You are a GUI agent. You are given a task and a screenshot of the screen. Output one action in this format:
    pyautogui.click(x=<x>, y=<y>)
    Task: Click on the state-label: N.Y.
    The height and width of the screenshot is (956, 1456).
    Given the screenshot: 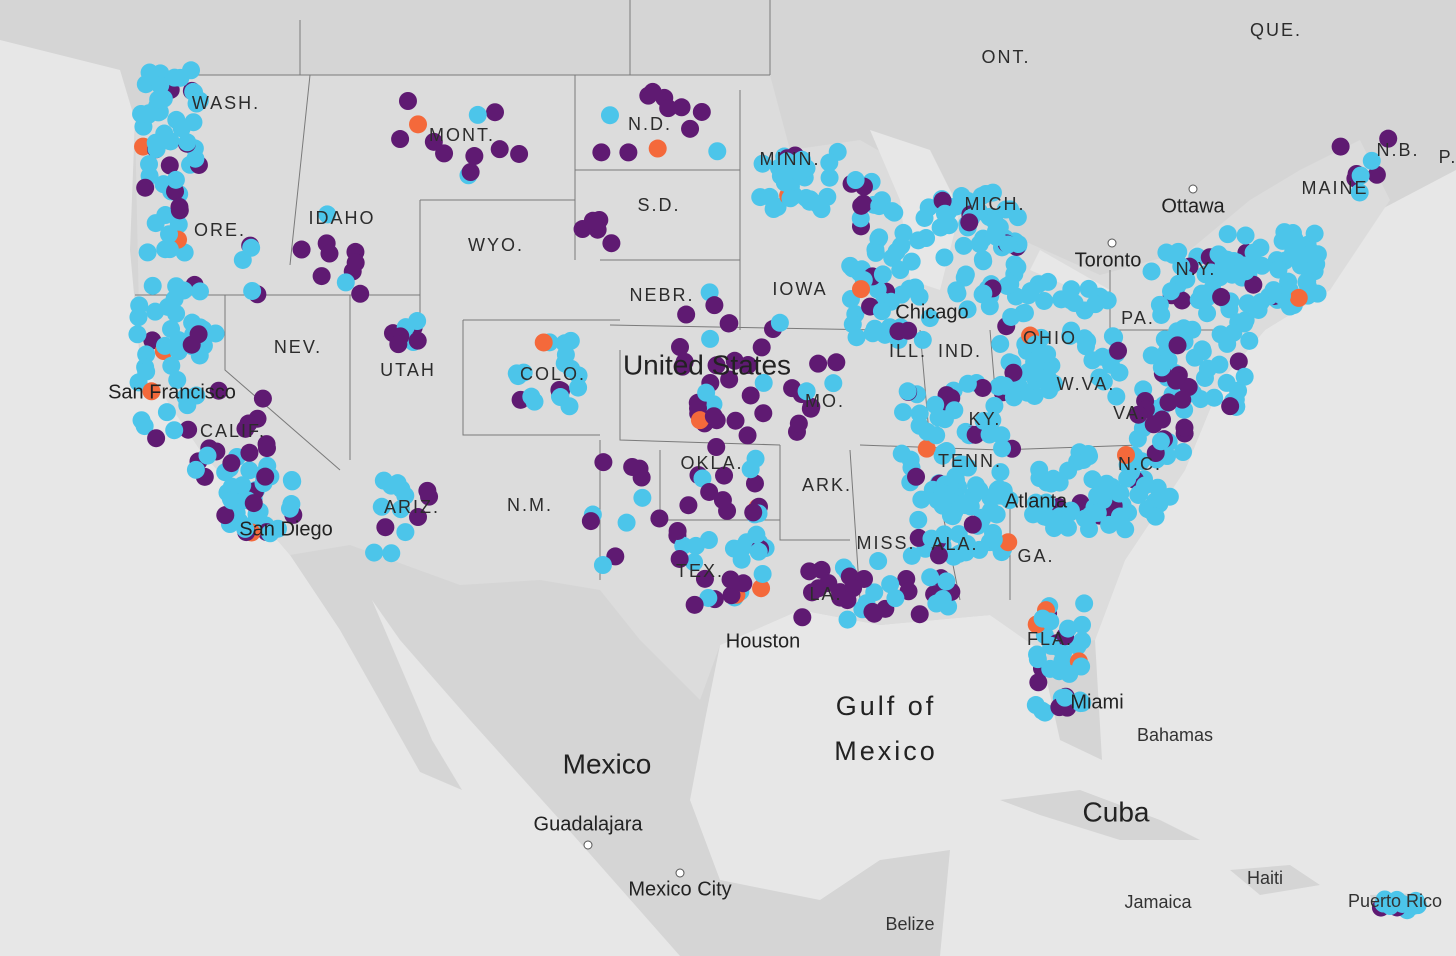 What is the action you would take?
    pyautogui.click(x=1196, y=269)
    